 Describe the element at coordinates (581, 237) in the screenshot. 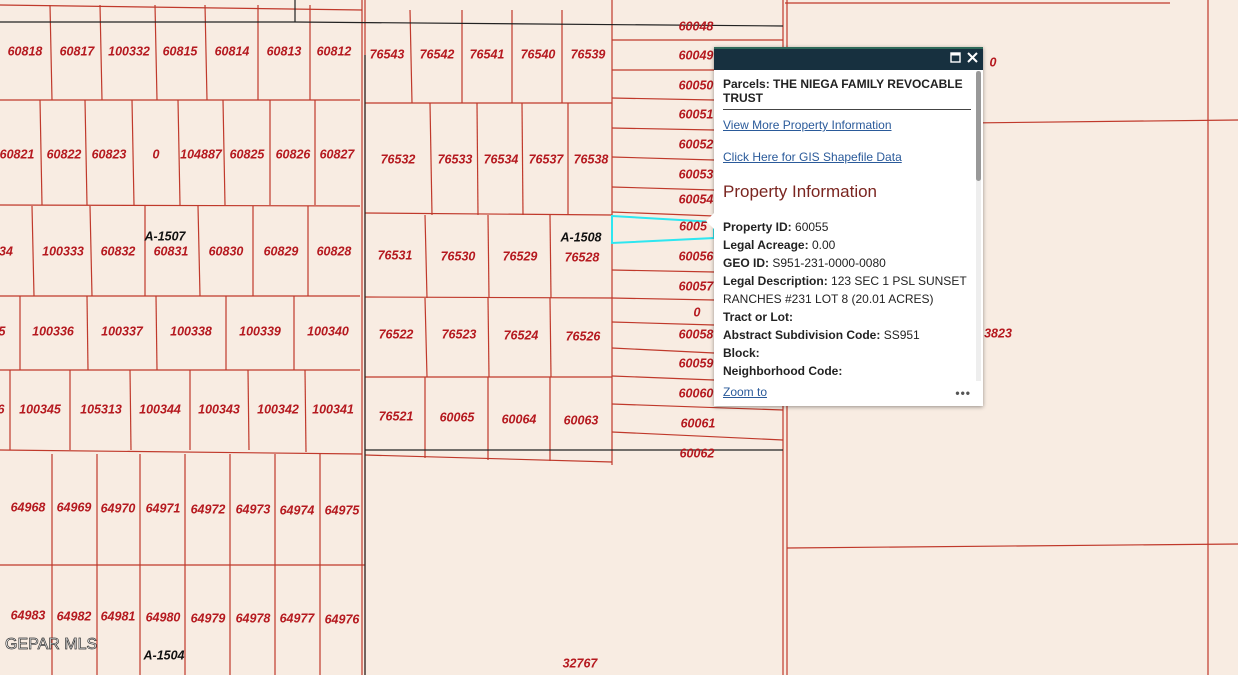

I see `abstract-label: A-1508` at that location.